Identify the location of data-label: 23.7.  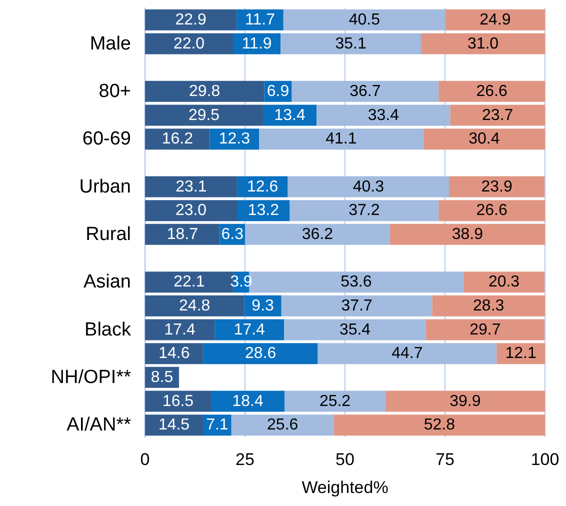
(498, 115).